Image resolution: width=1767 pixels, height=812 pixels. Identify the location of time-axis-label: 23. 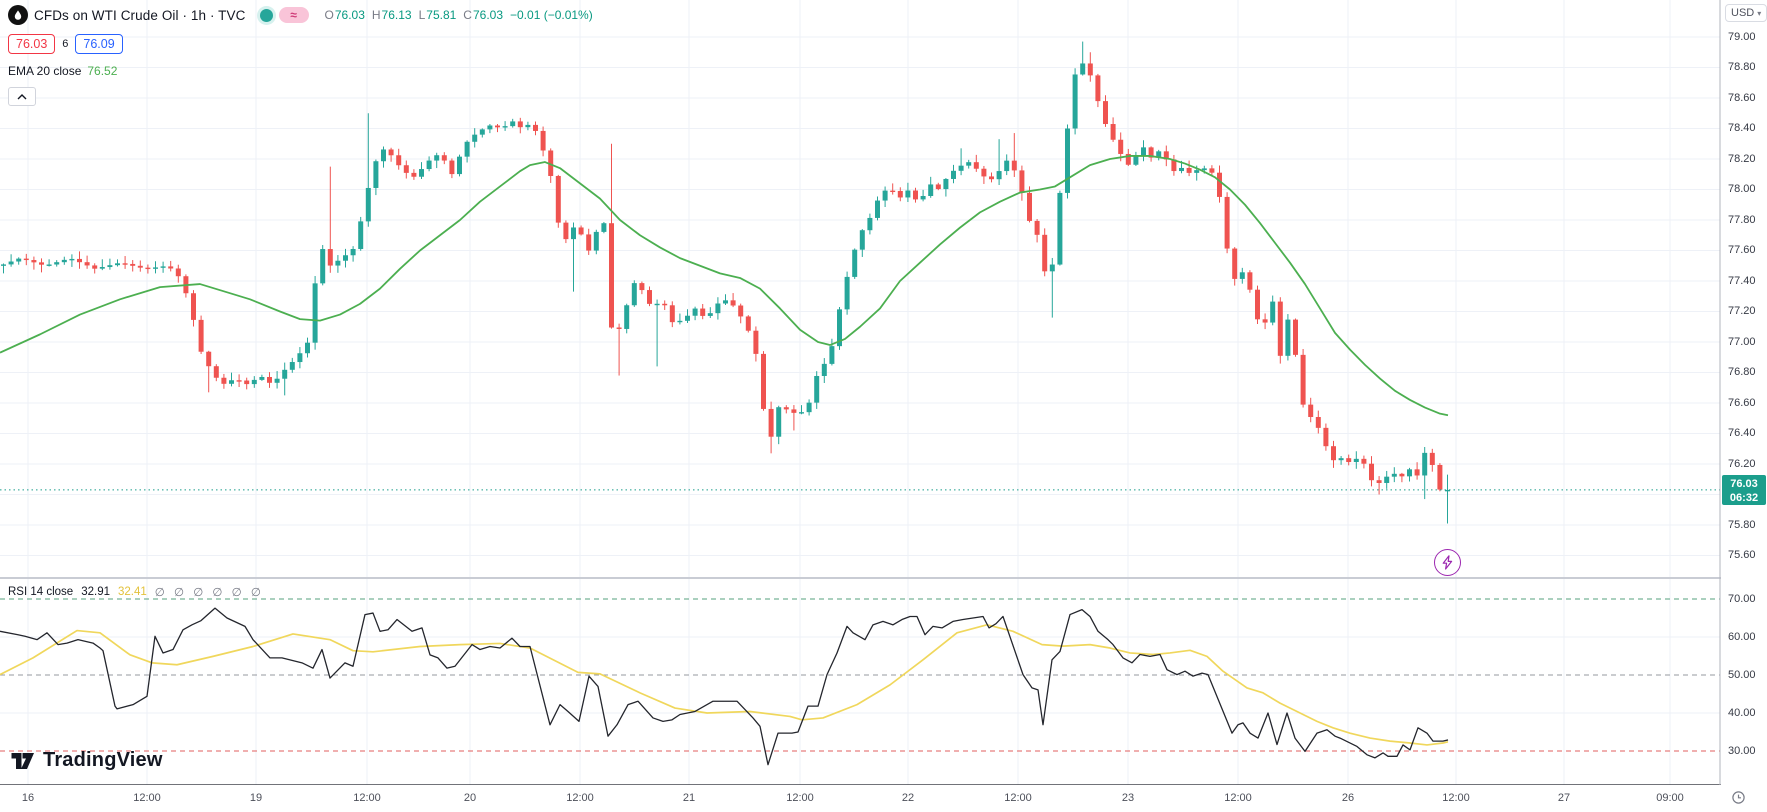
(1128, 798).